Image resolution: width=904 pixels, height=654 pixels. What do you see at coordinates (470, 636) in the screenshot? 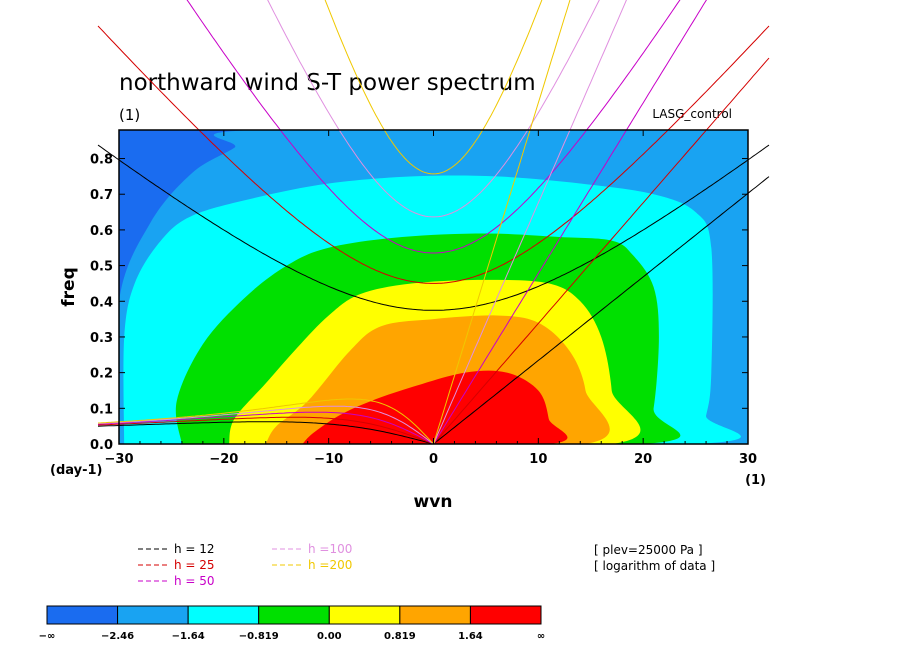
I see `colorbar-label: 1.64` at bounding box center [470, 636].